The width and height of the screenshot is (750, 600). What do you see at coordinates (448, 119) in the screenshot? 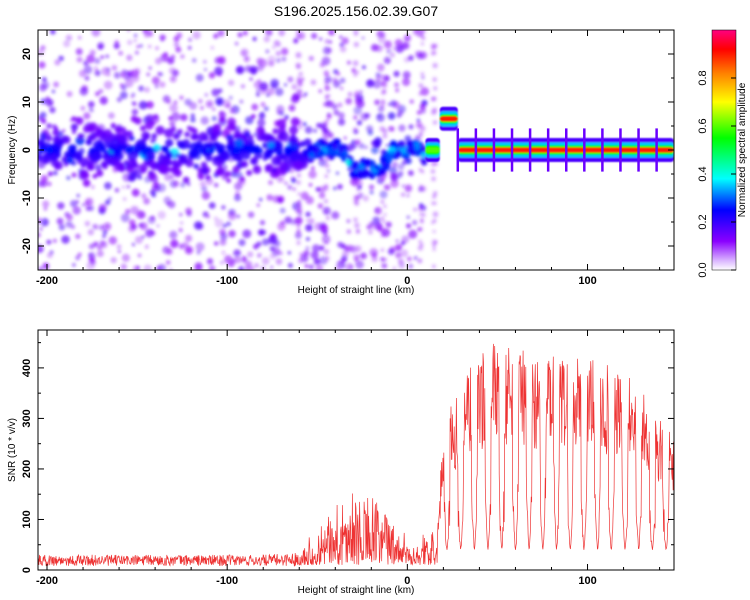
I see `heatmap-segment` at bounding box center [448, 119].